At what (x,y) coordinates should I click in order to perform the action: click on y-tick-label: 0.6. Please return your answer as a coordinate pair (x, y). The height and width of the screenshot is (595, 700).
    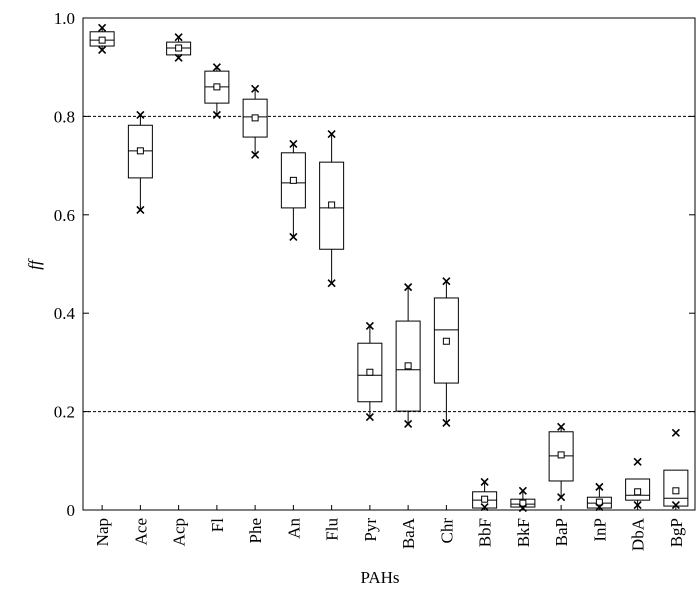
    Looking at the image, I should click on (64, 215).